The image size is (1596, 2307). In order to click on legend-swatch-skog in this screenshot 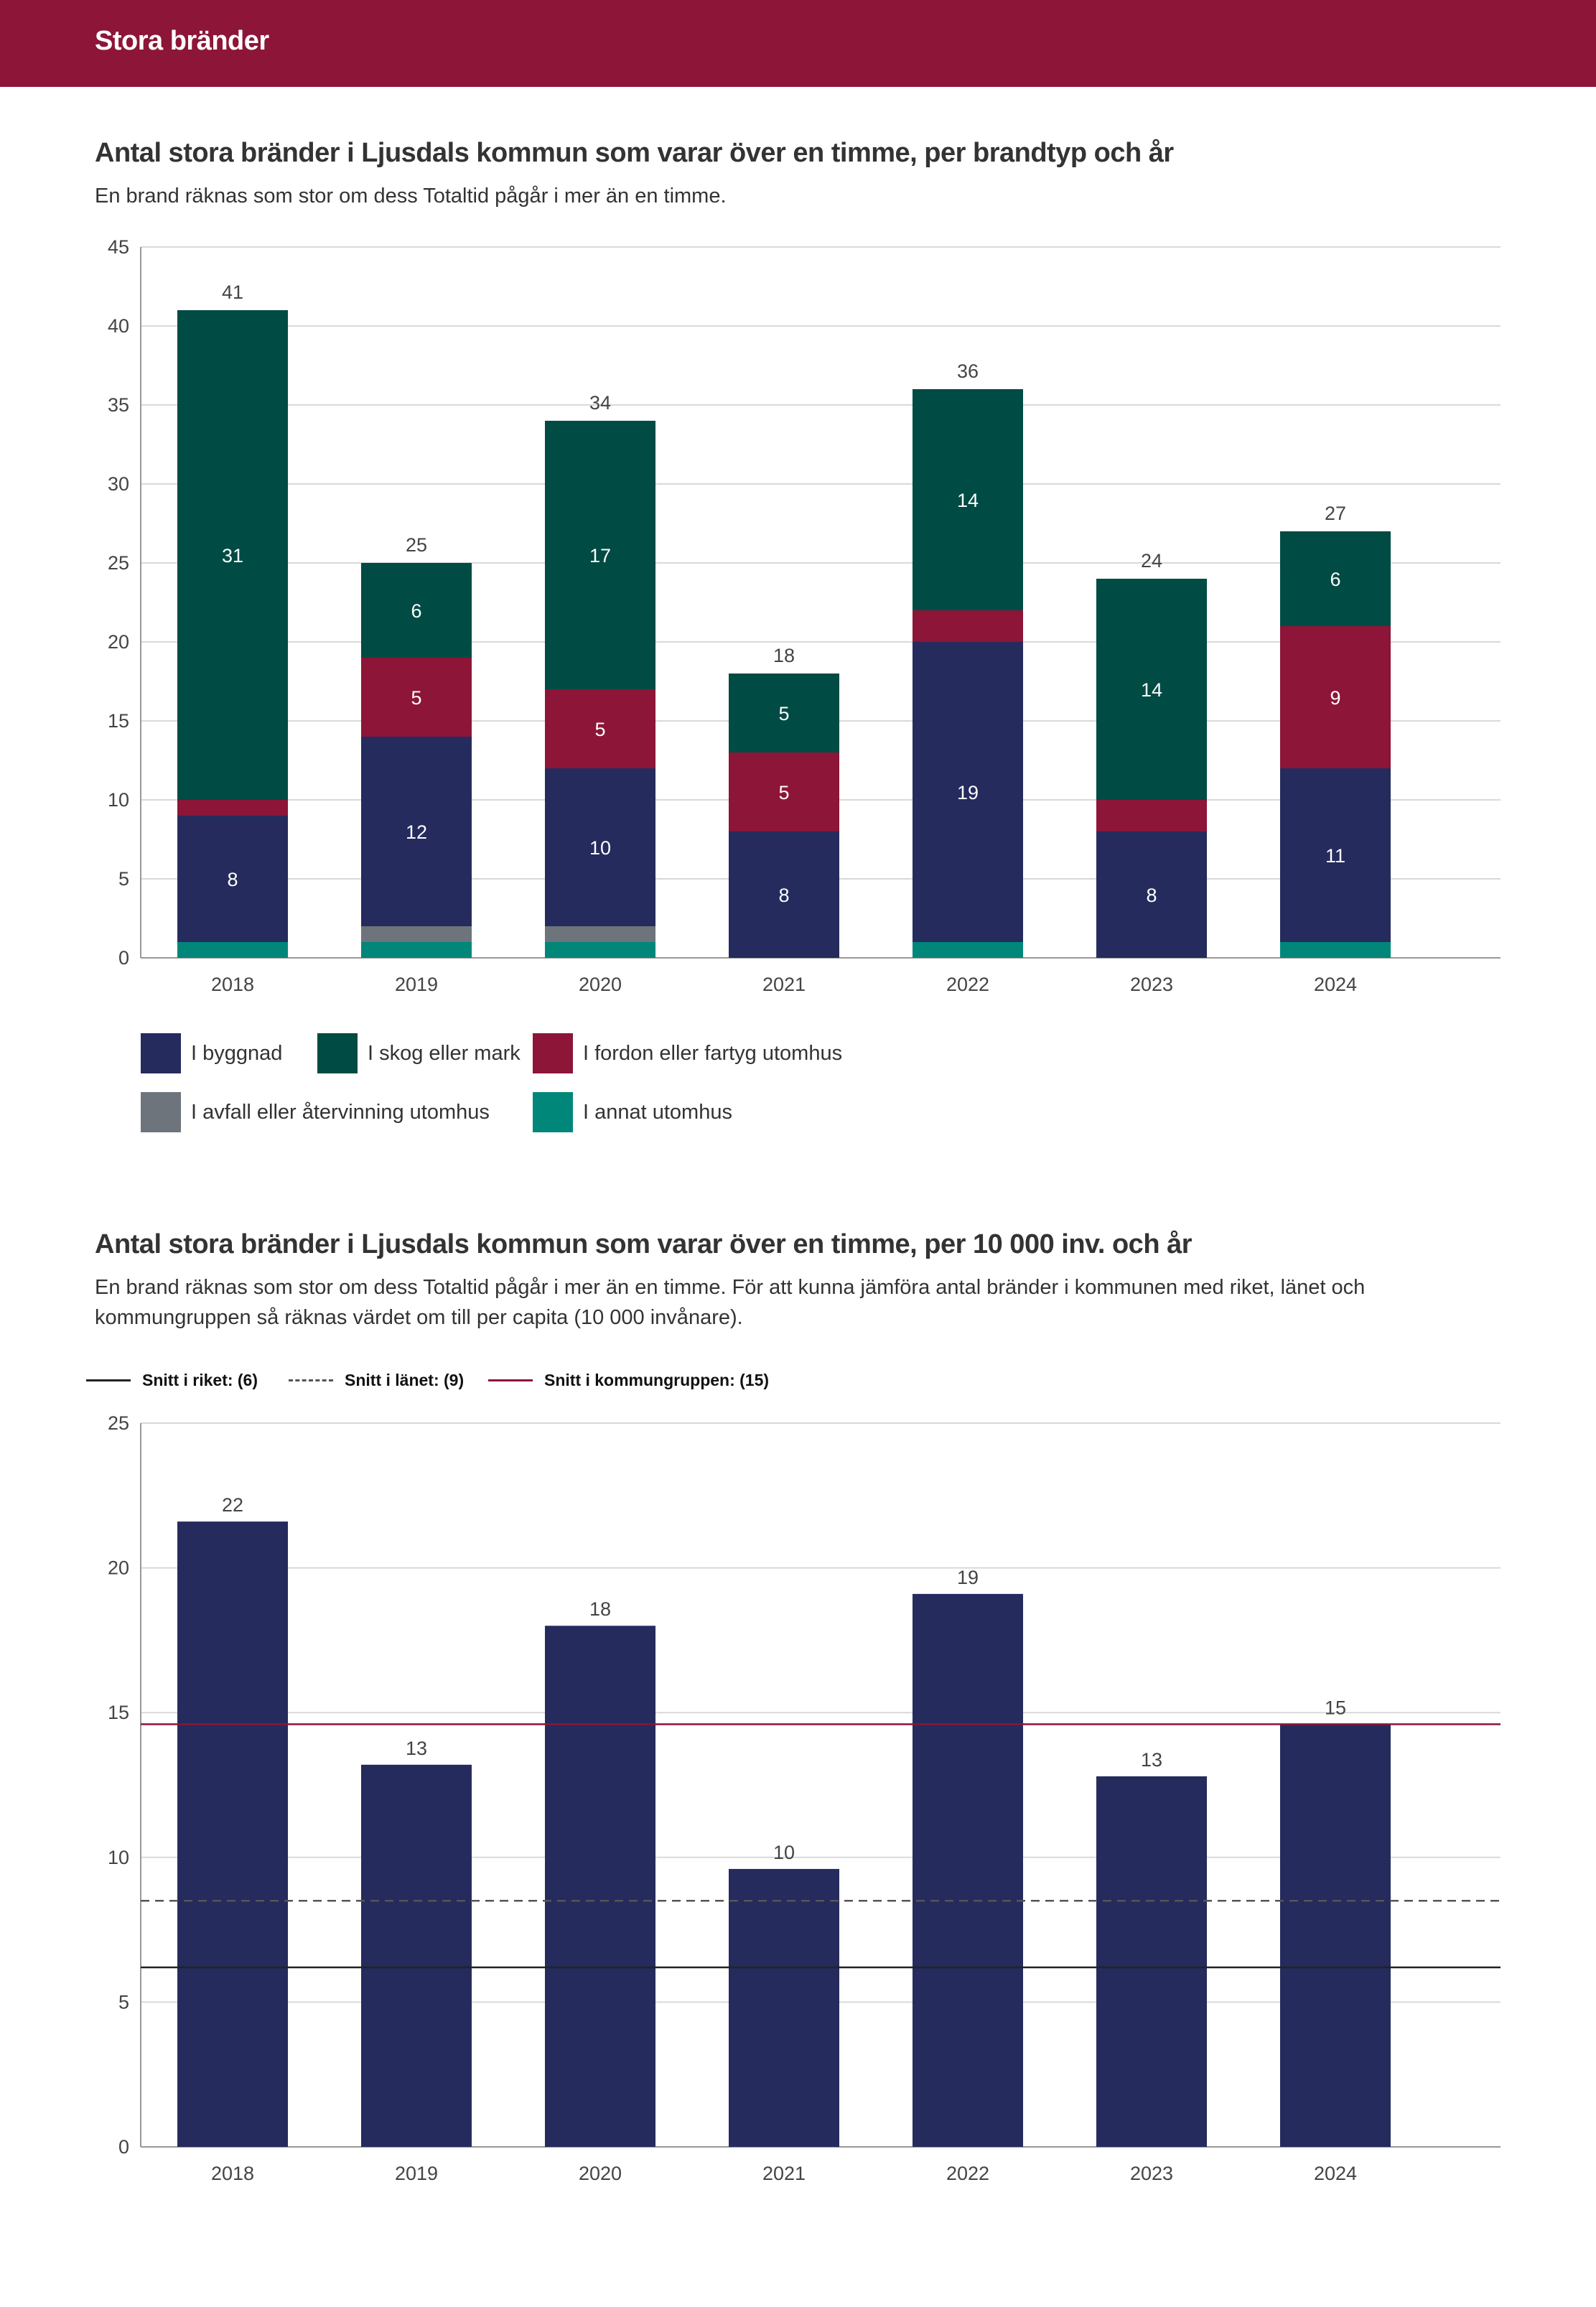, I will do `click(337, 1053)`.